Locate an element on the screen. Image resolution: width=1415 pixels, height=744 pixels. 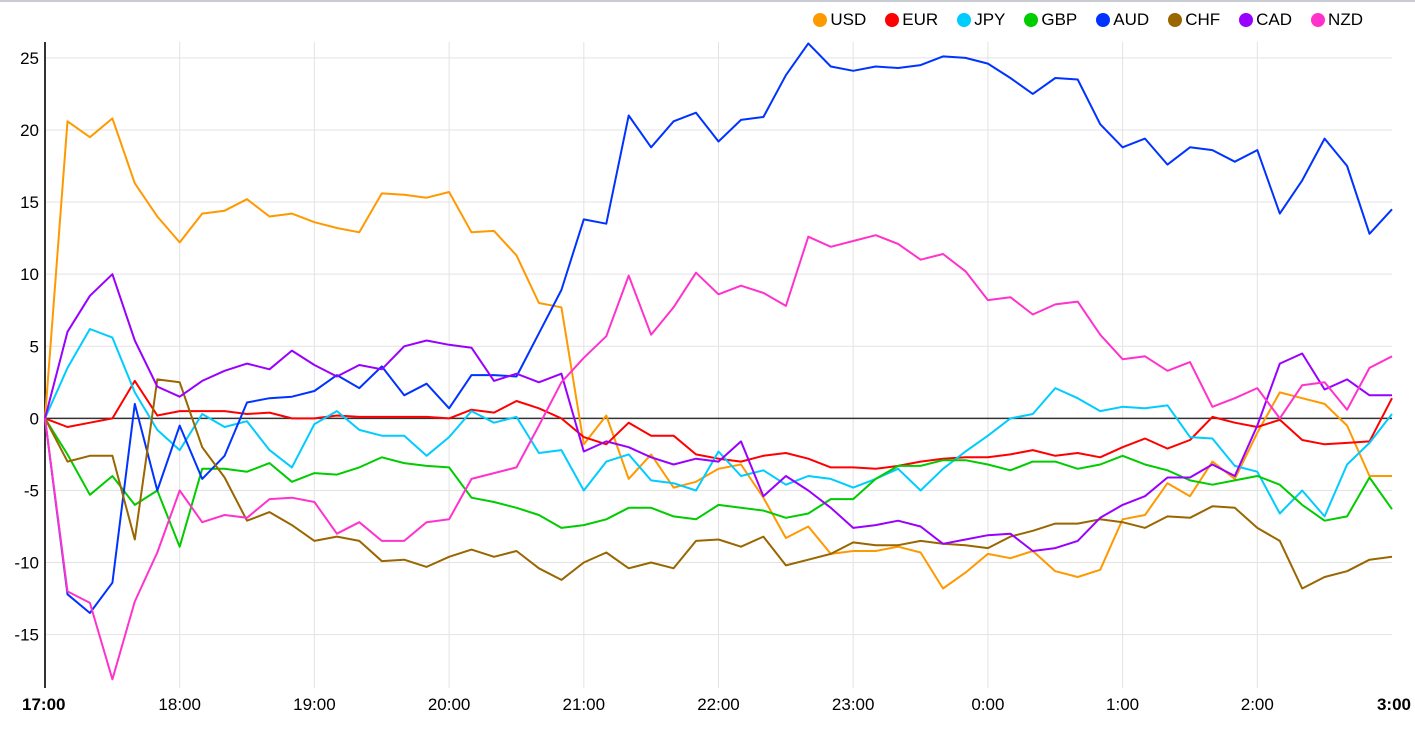
legend-item-usd: USD is located at coordinates (839, 20).